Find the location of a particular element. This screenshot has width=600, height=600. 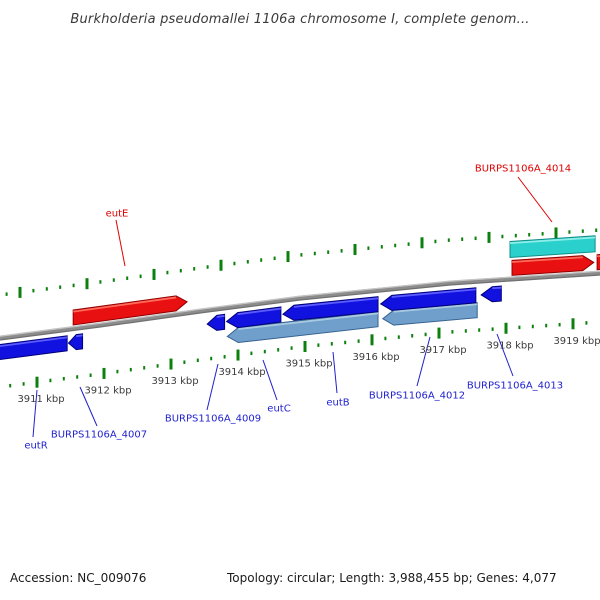

scale-label-3919: 3919 kbp is located at coordinates (576, 341).